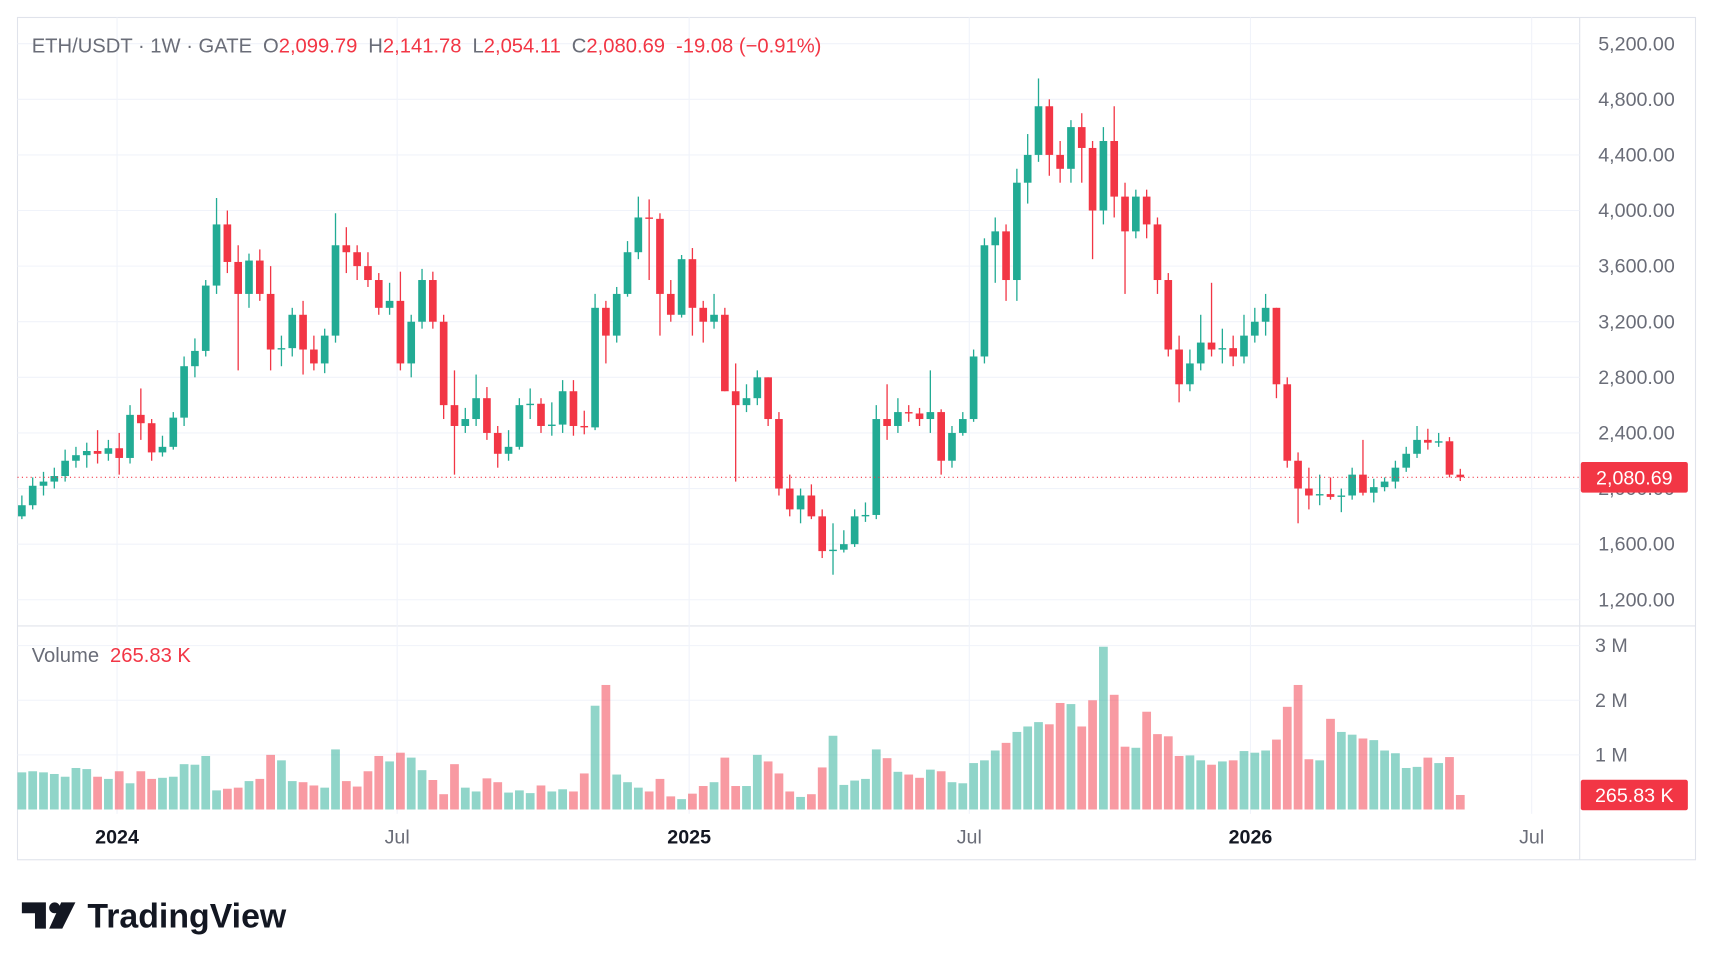  What do you see at coordinates (625, 46) in the screenshot?
I see `c-value: 2,080.69` at bounding box center [625, 46].